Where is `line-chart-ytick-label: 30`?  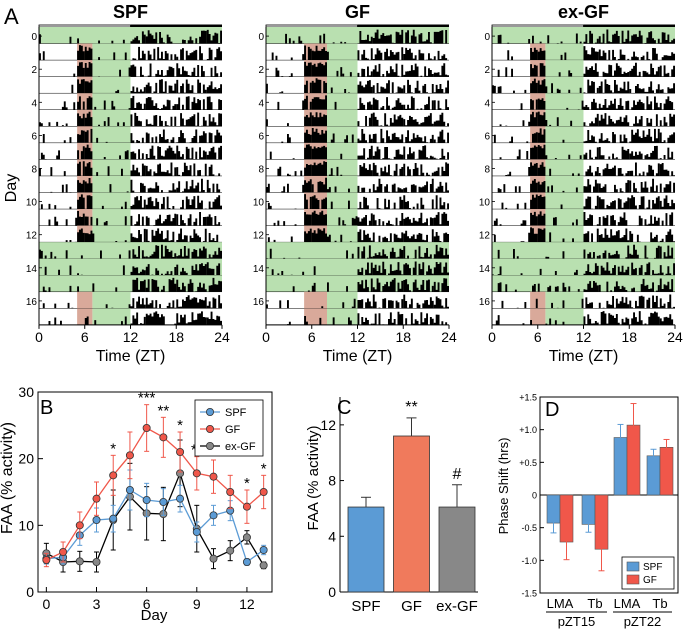 line-chart-ytick-label: 30 is located at coordinates (26, 392).